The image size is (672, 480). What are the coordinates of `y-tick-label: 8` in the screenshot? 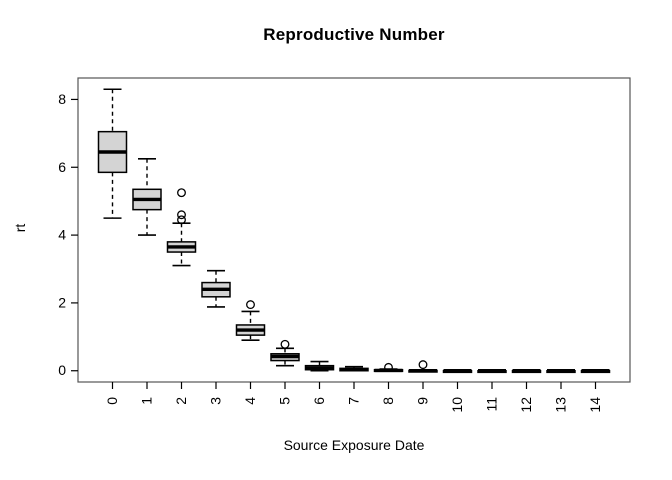 It's located at (62, 99).